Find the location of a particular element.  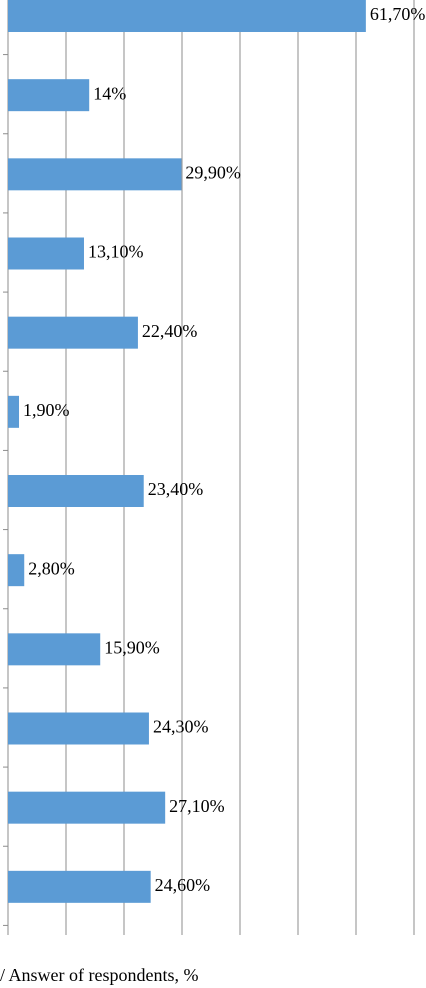

value-label: 22,40% is located at coordinates (170, 331).